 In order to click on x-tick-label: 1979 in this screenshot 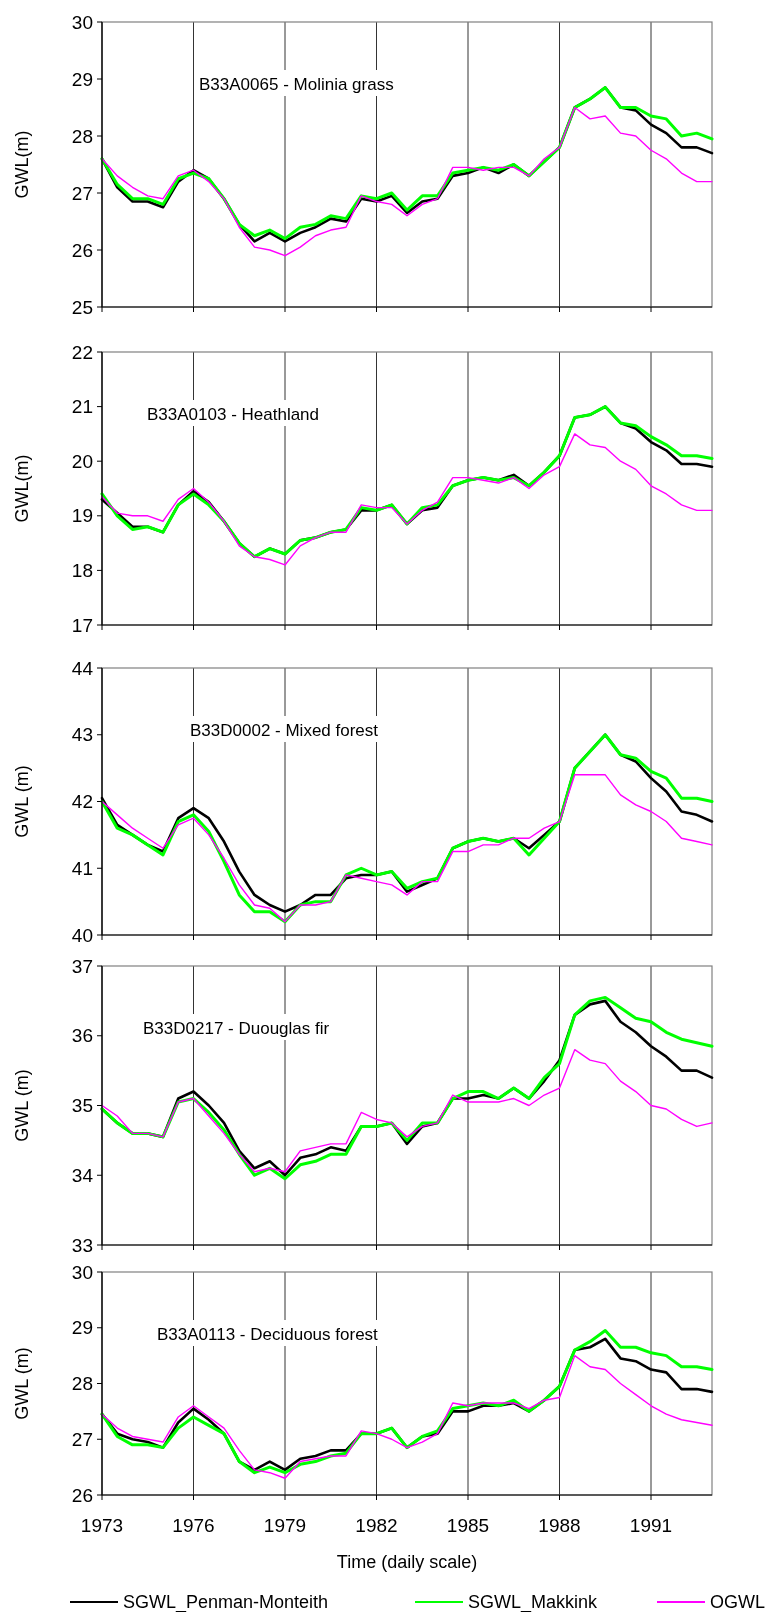, I will do `click(285, 1525)`.